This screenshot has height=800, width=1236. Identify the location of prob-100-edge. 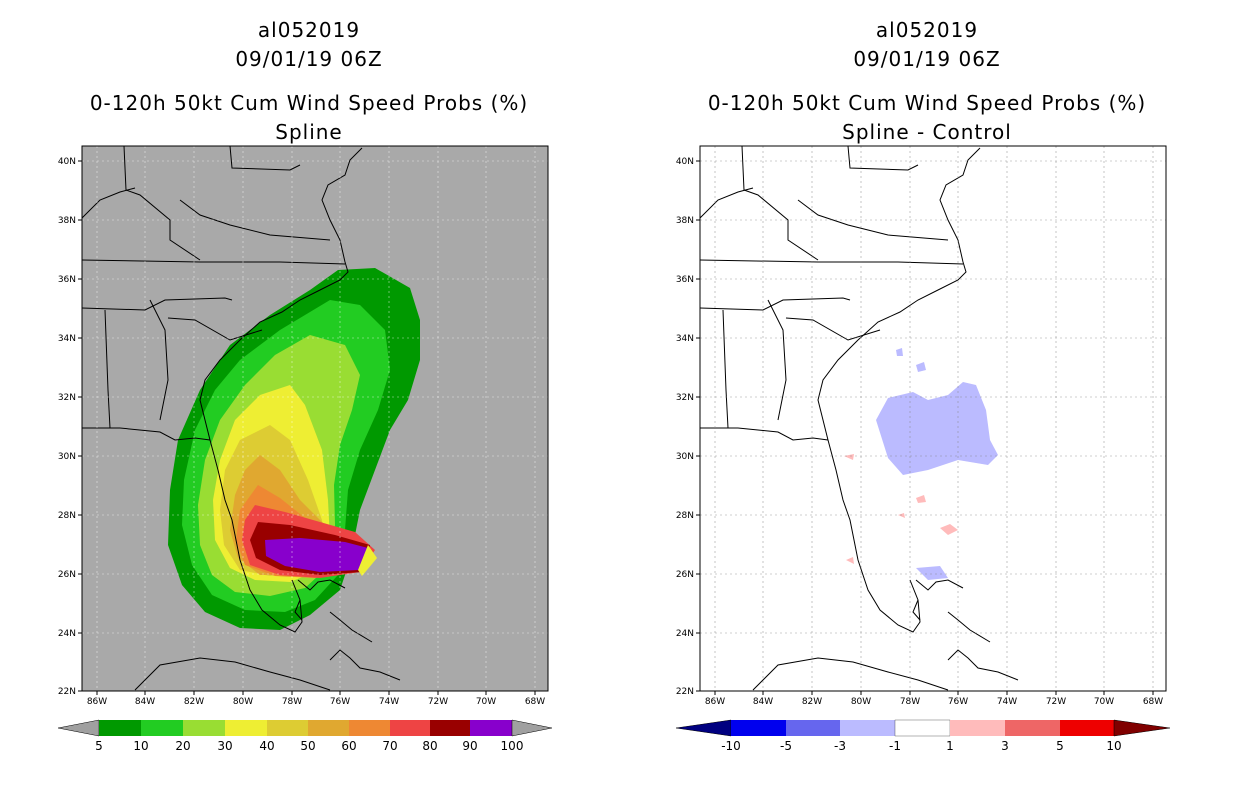
(367, 560).